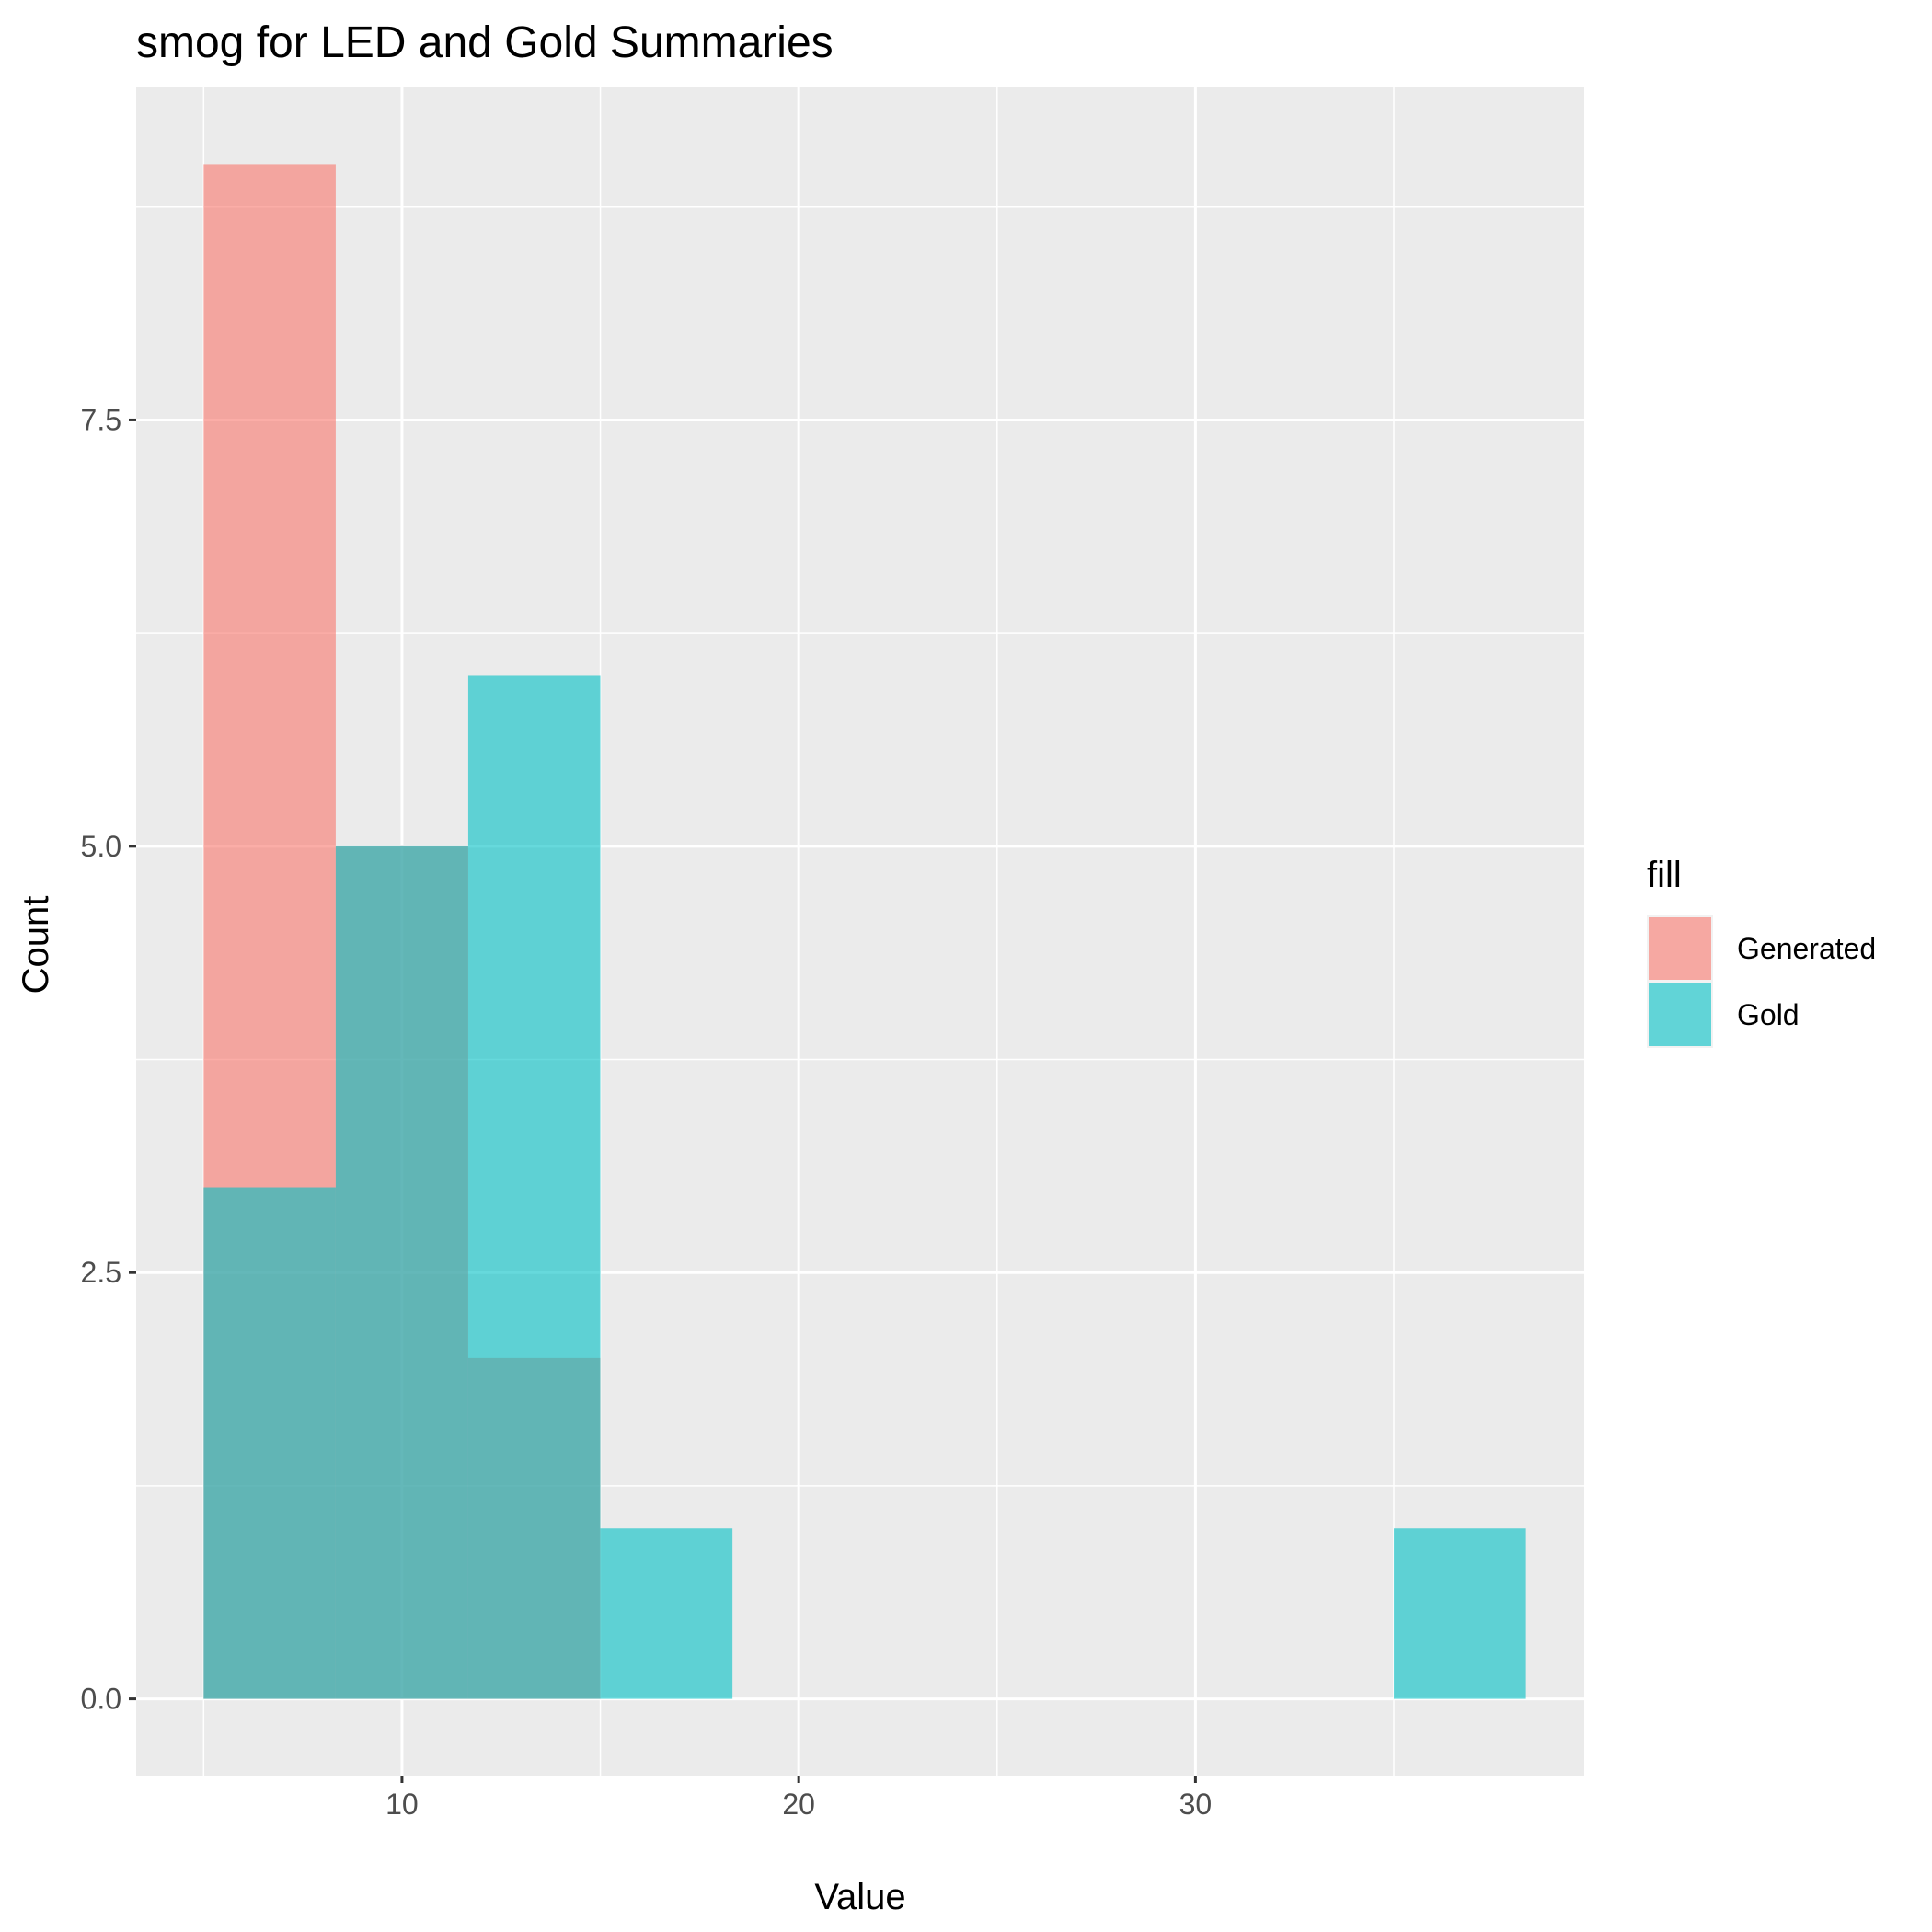 Image resolution: width=1932 pixels, height=1932 pixels. I want to click on legend: fill Generated Gold, so click(1761, 951).